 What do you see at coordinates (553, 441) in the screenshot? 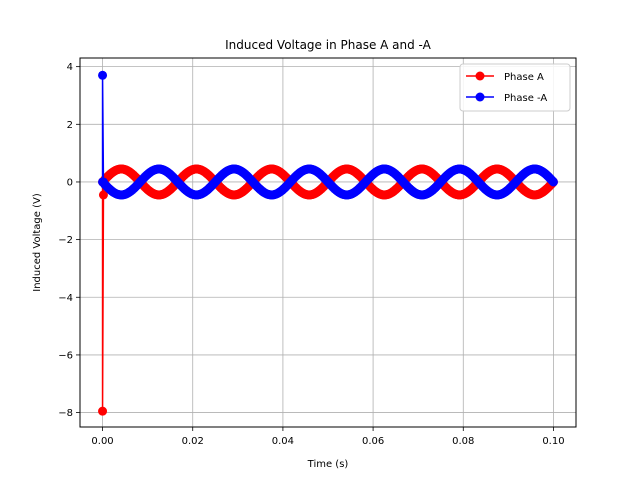
I see `x-tick-label: 0.10` at bounding box center [553, 441].